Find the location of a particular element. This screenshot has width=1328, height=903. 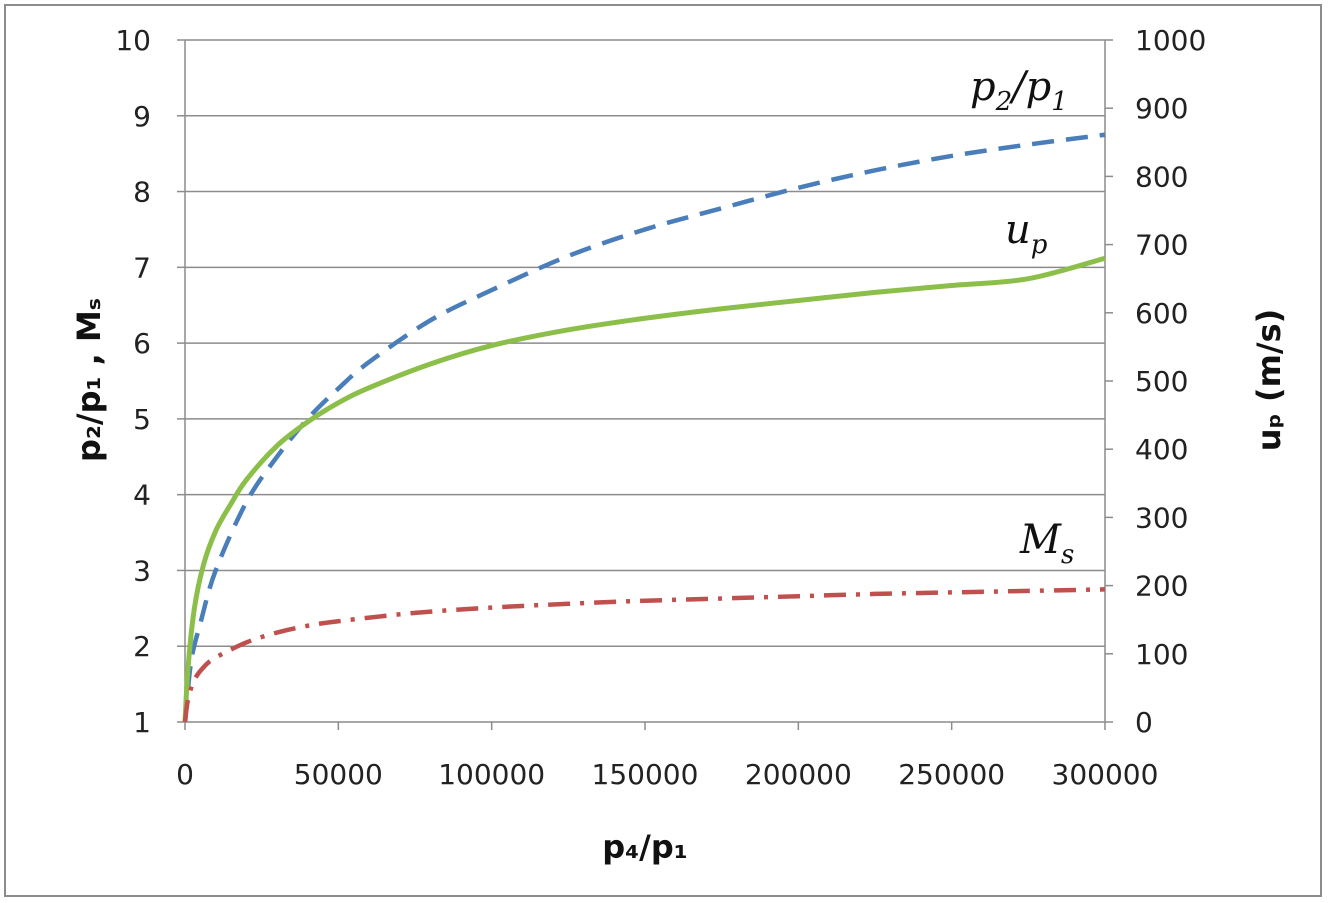

series-ms-line is located at coordinates (644, 655).